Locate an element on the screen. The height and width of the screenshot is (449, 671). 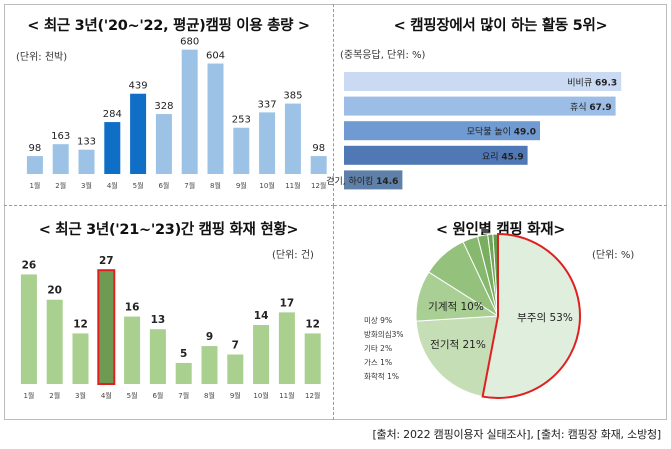
usage-month-label: 11월 is located at coordinates (292, 185).